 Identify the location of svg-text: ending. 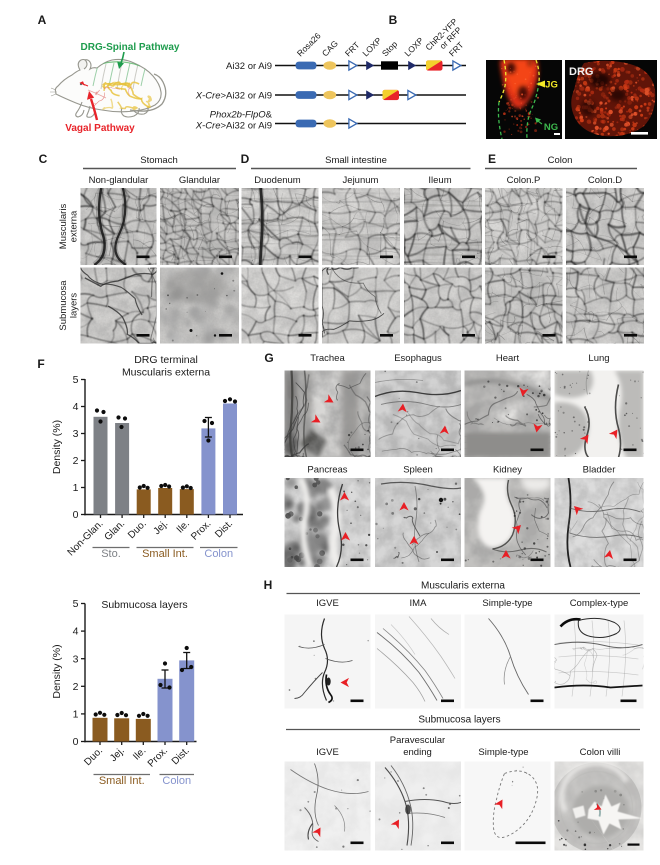
(417, 752).